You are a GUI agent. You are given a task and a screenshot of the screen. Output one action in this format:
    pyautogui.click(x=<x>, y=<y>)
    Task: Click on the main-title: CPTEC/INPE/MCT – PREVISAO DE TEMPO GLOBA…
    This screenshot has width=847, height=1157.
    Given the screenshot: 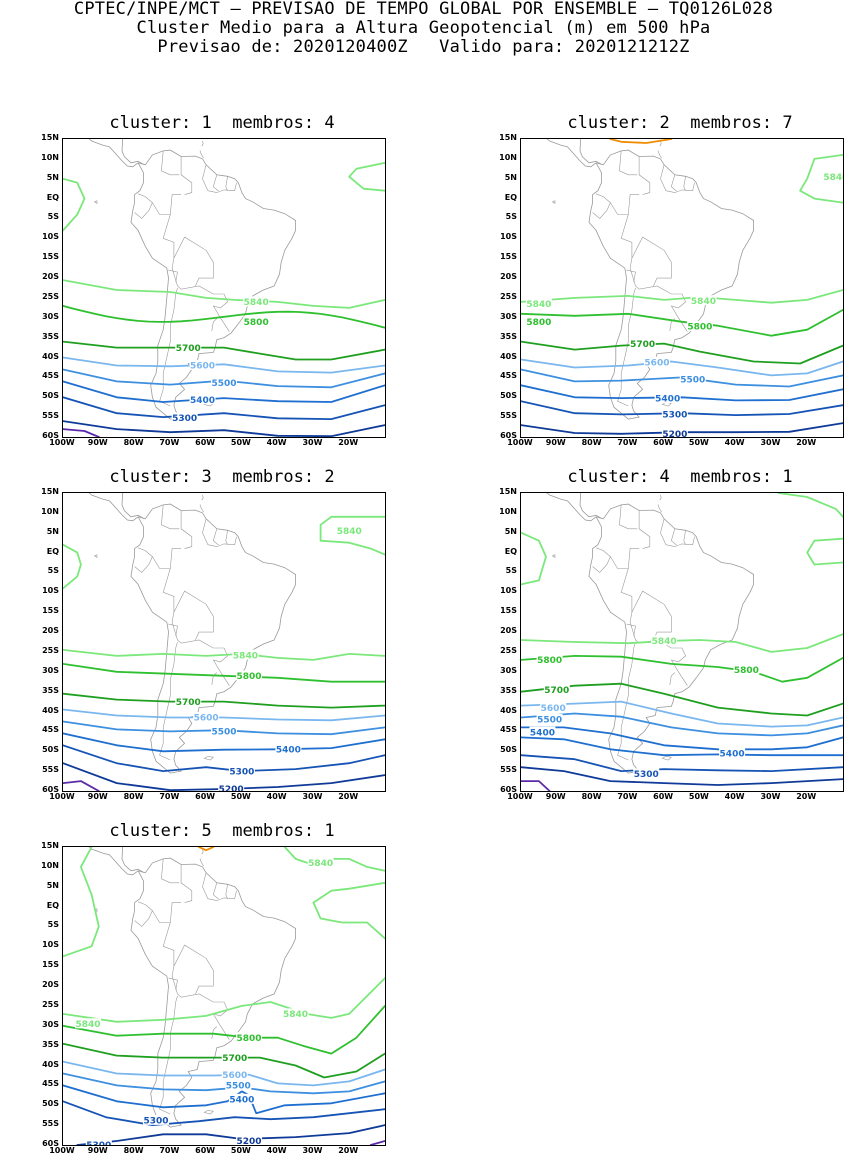 What is the action you would take?
    pyautogui.click(x=423, y=9)
    